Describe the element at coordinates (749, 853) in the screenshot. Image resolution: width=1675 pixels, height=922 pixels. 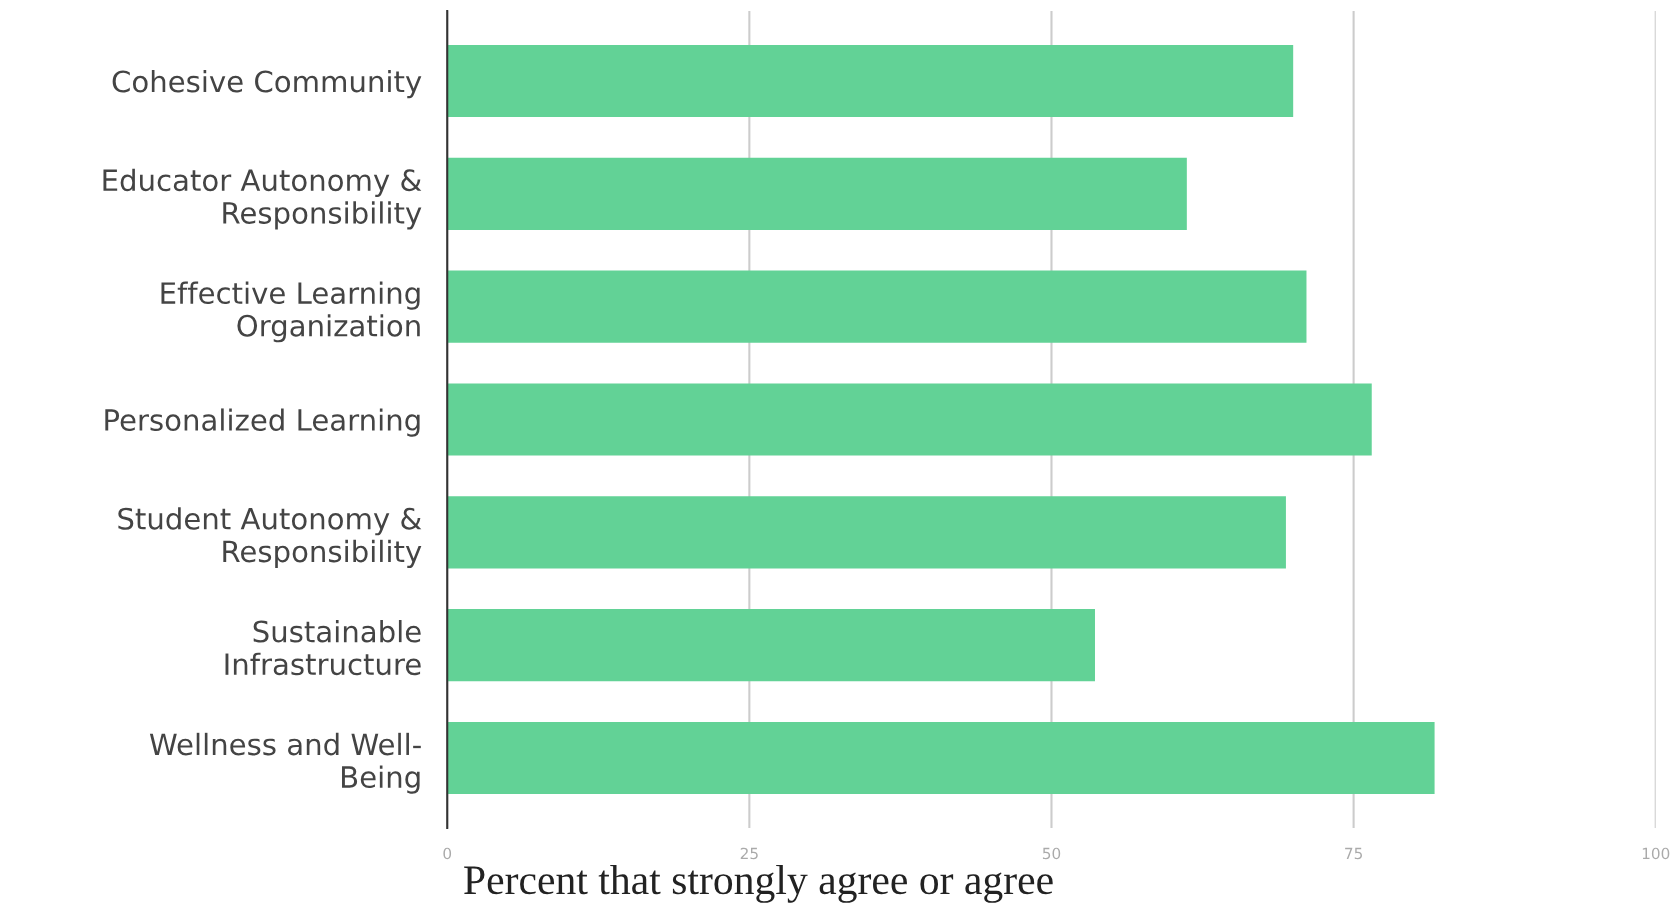
I see `x-tick-label: 25` at that location.